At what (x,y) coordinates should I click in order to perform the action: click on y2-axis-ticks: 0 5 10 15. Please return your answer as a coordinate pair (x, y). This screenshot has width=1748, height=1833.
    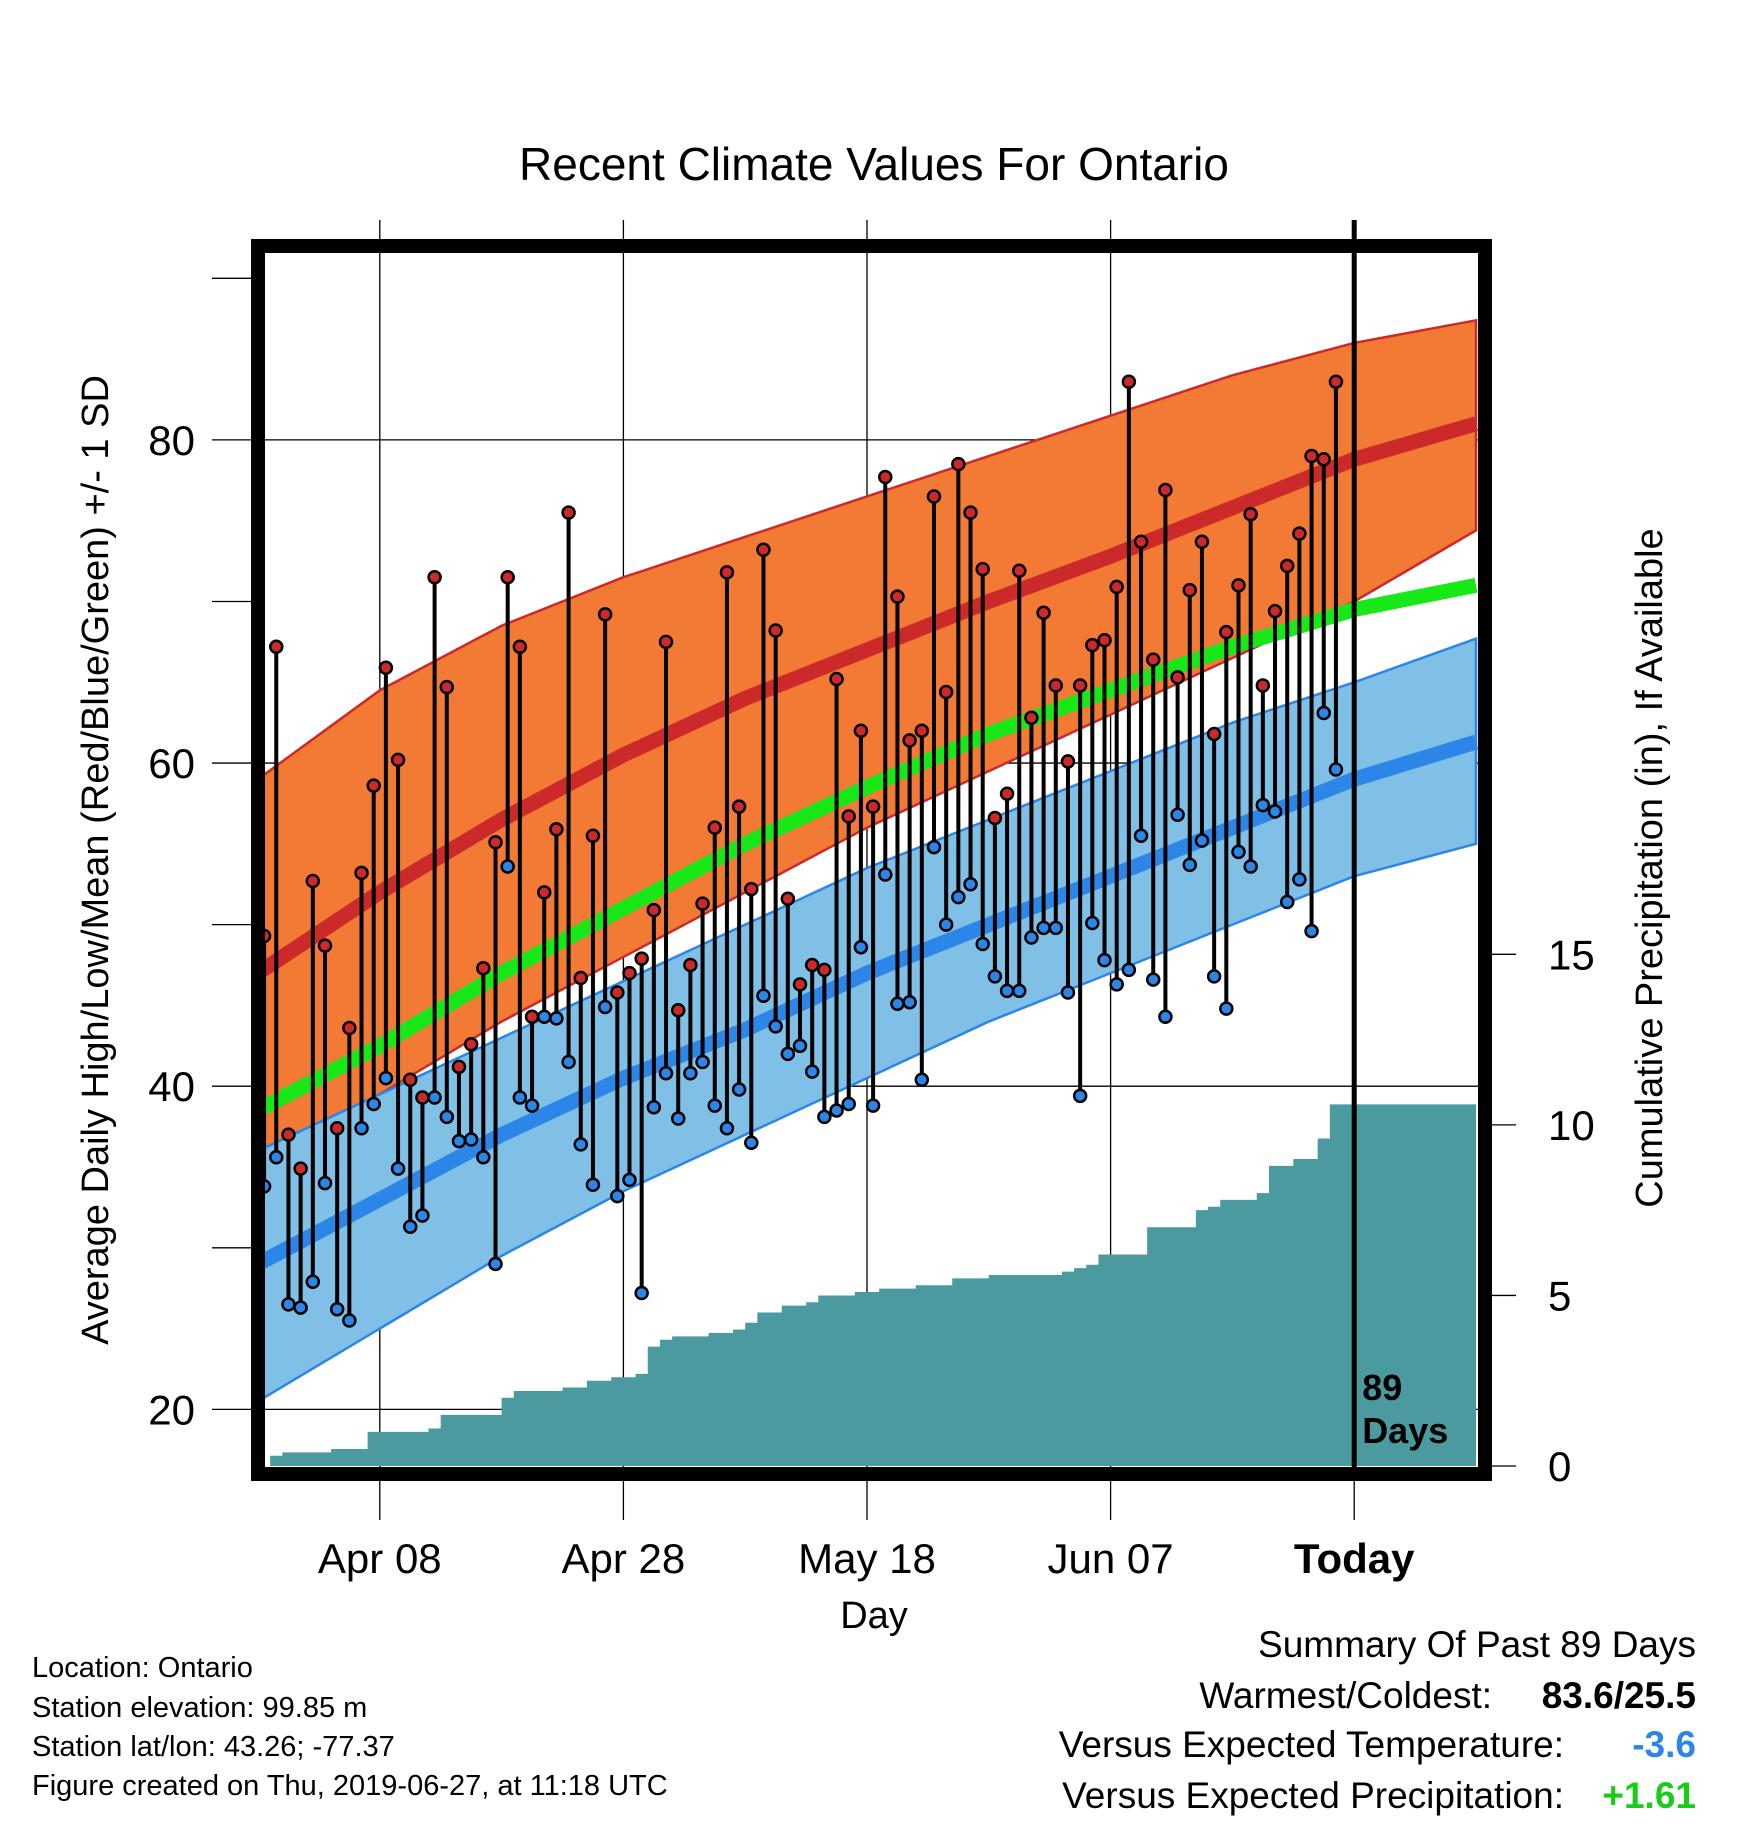
    Looking at the image, I should click on (1543, 1210).